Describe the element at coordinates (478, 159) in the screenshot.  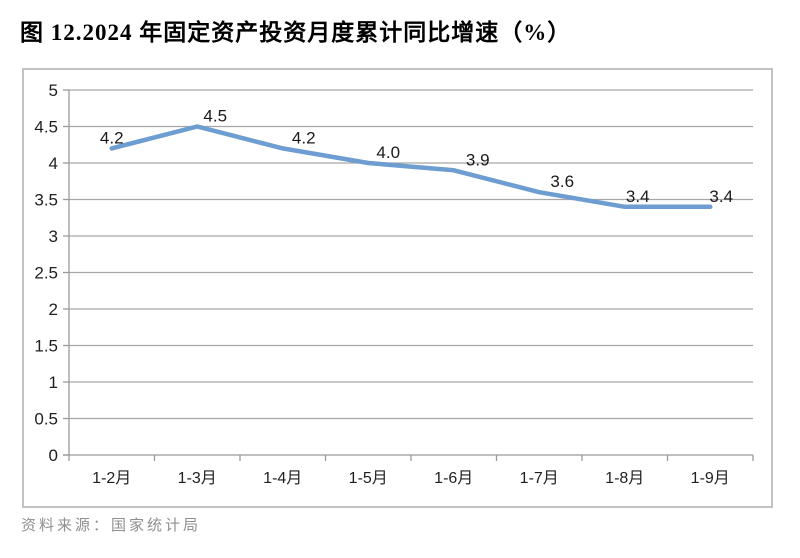
I see `data-label: 3.9` at that location.